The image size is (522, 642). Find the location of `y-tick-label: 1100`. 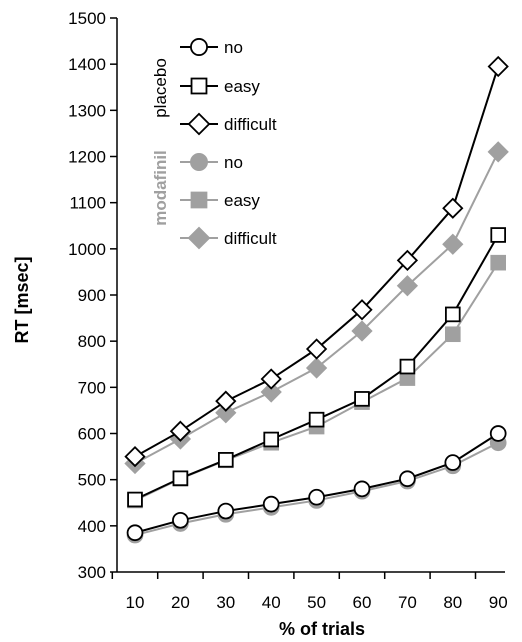

y-tick-label: 1100 is located at coordinates (87, 203).